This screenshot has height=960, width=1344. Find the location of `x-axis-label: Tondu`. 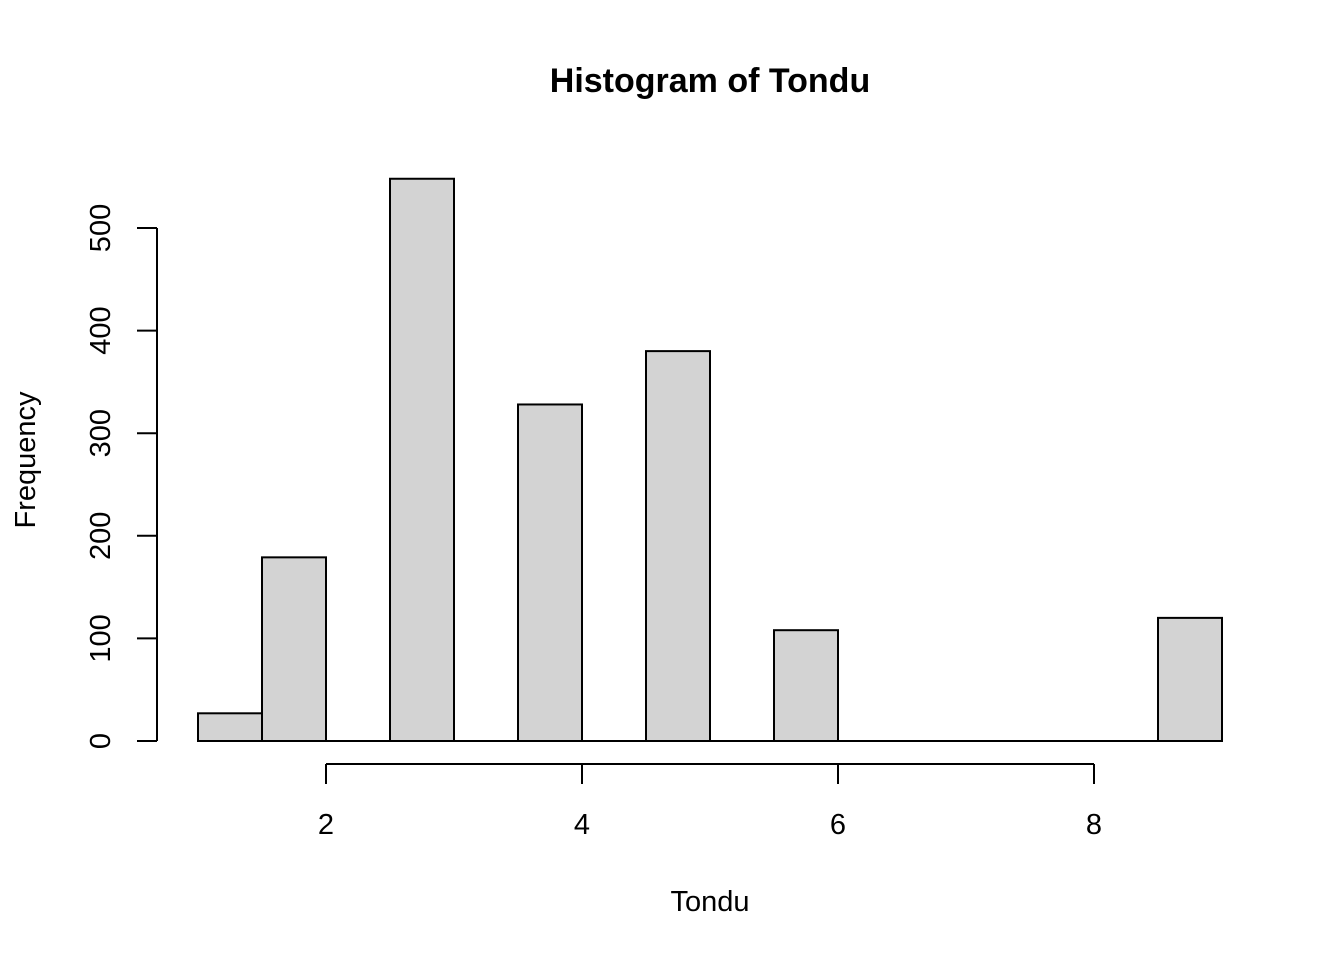

x-axis-label: Tondu is located at coordinates (709, 902).